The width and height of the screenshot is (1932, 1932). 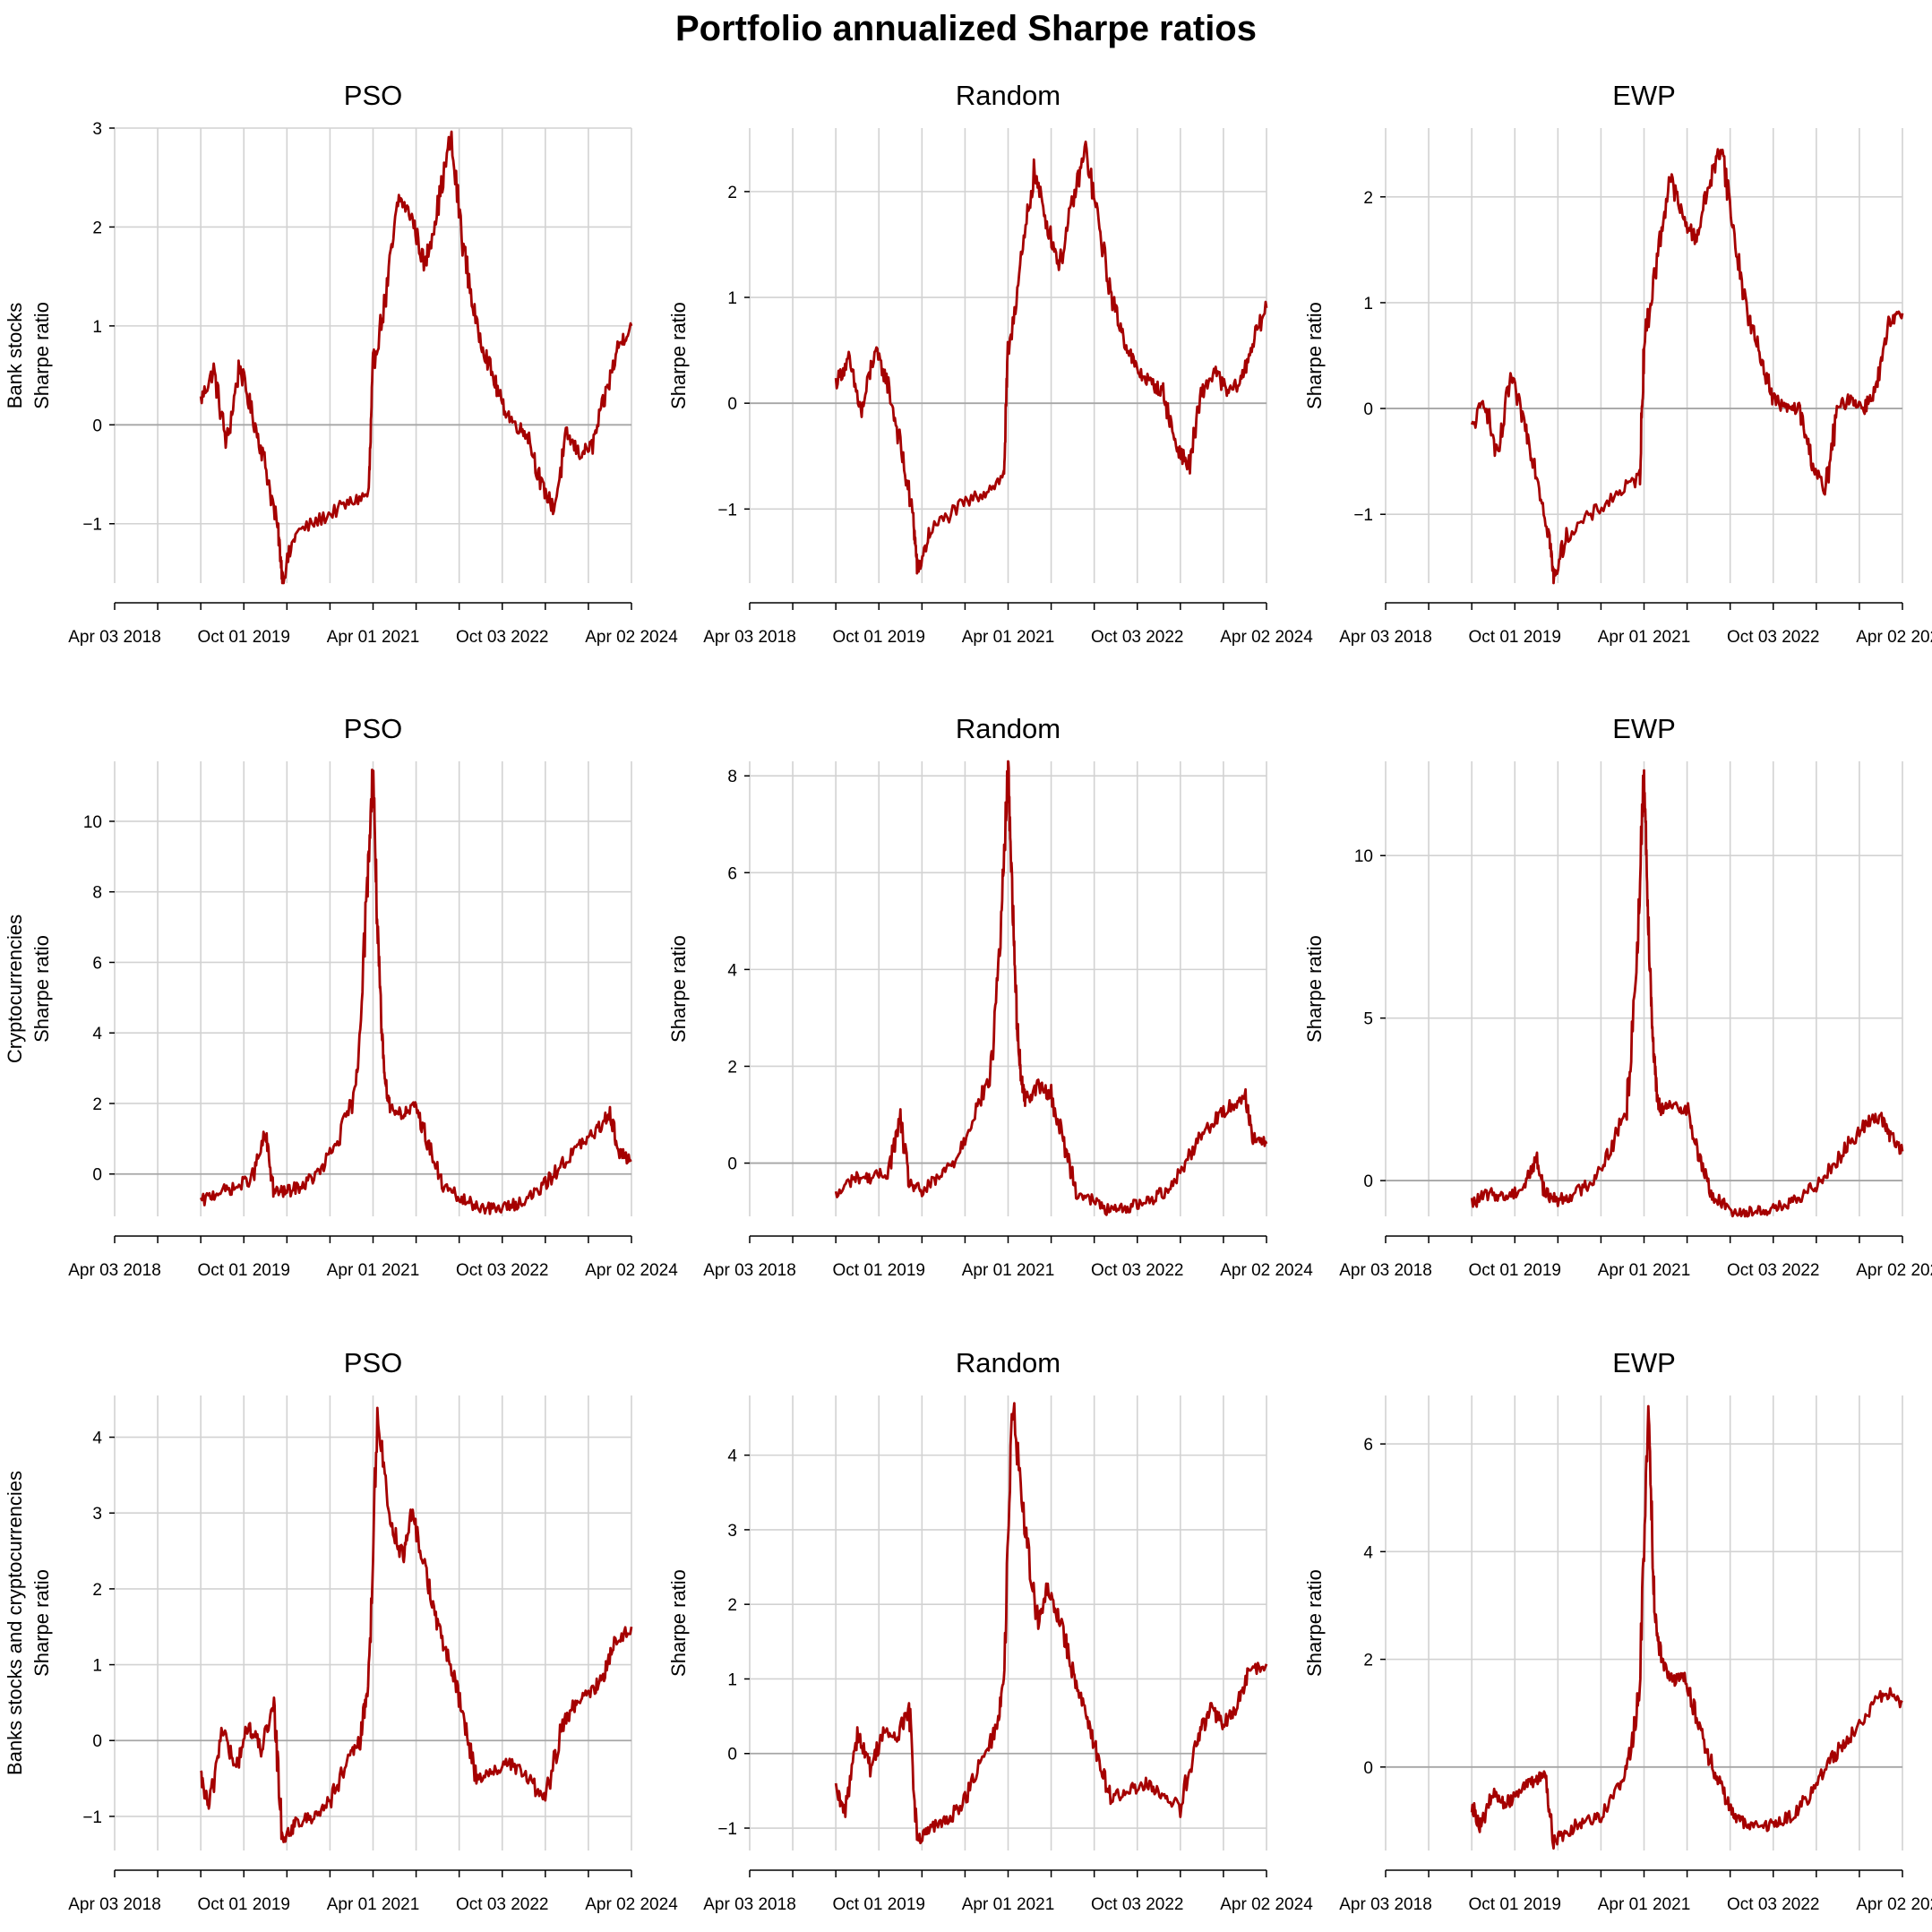 I want to click on sharpe-series-line-p7, so click(x=416, y=1624).